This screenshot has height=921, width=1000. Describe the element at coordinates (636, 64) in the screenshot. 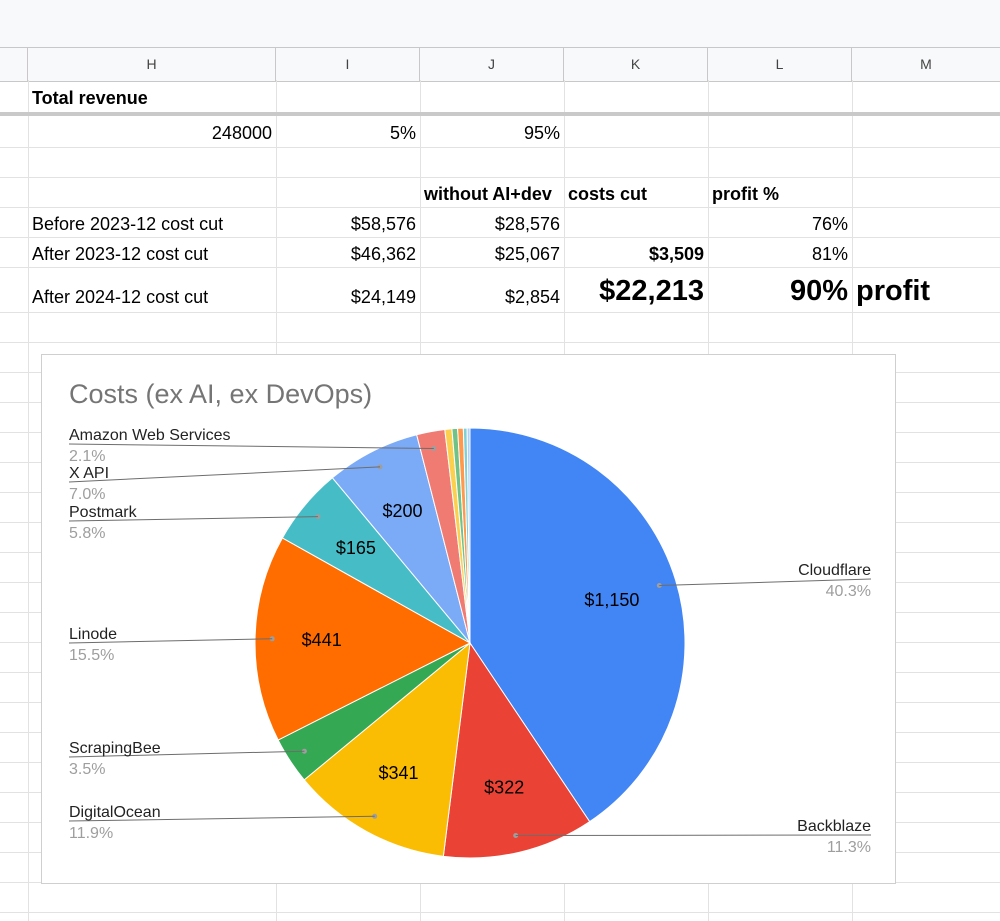

I see `column-header-k: K` at that location.